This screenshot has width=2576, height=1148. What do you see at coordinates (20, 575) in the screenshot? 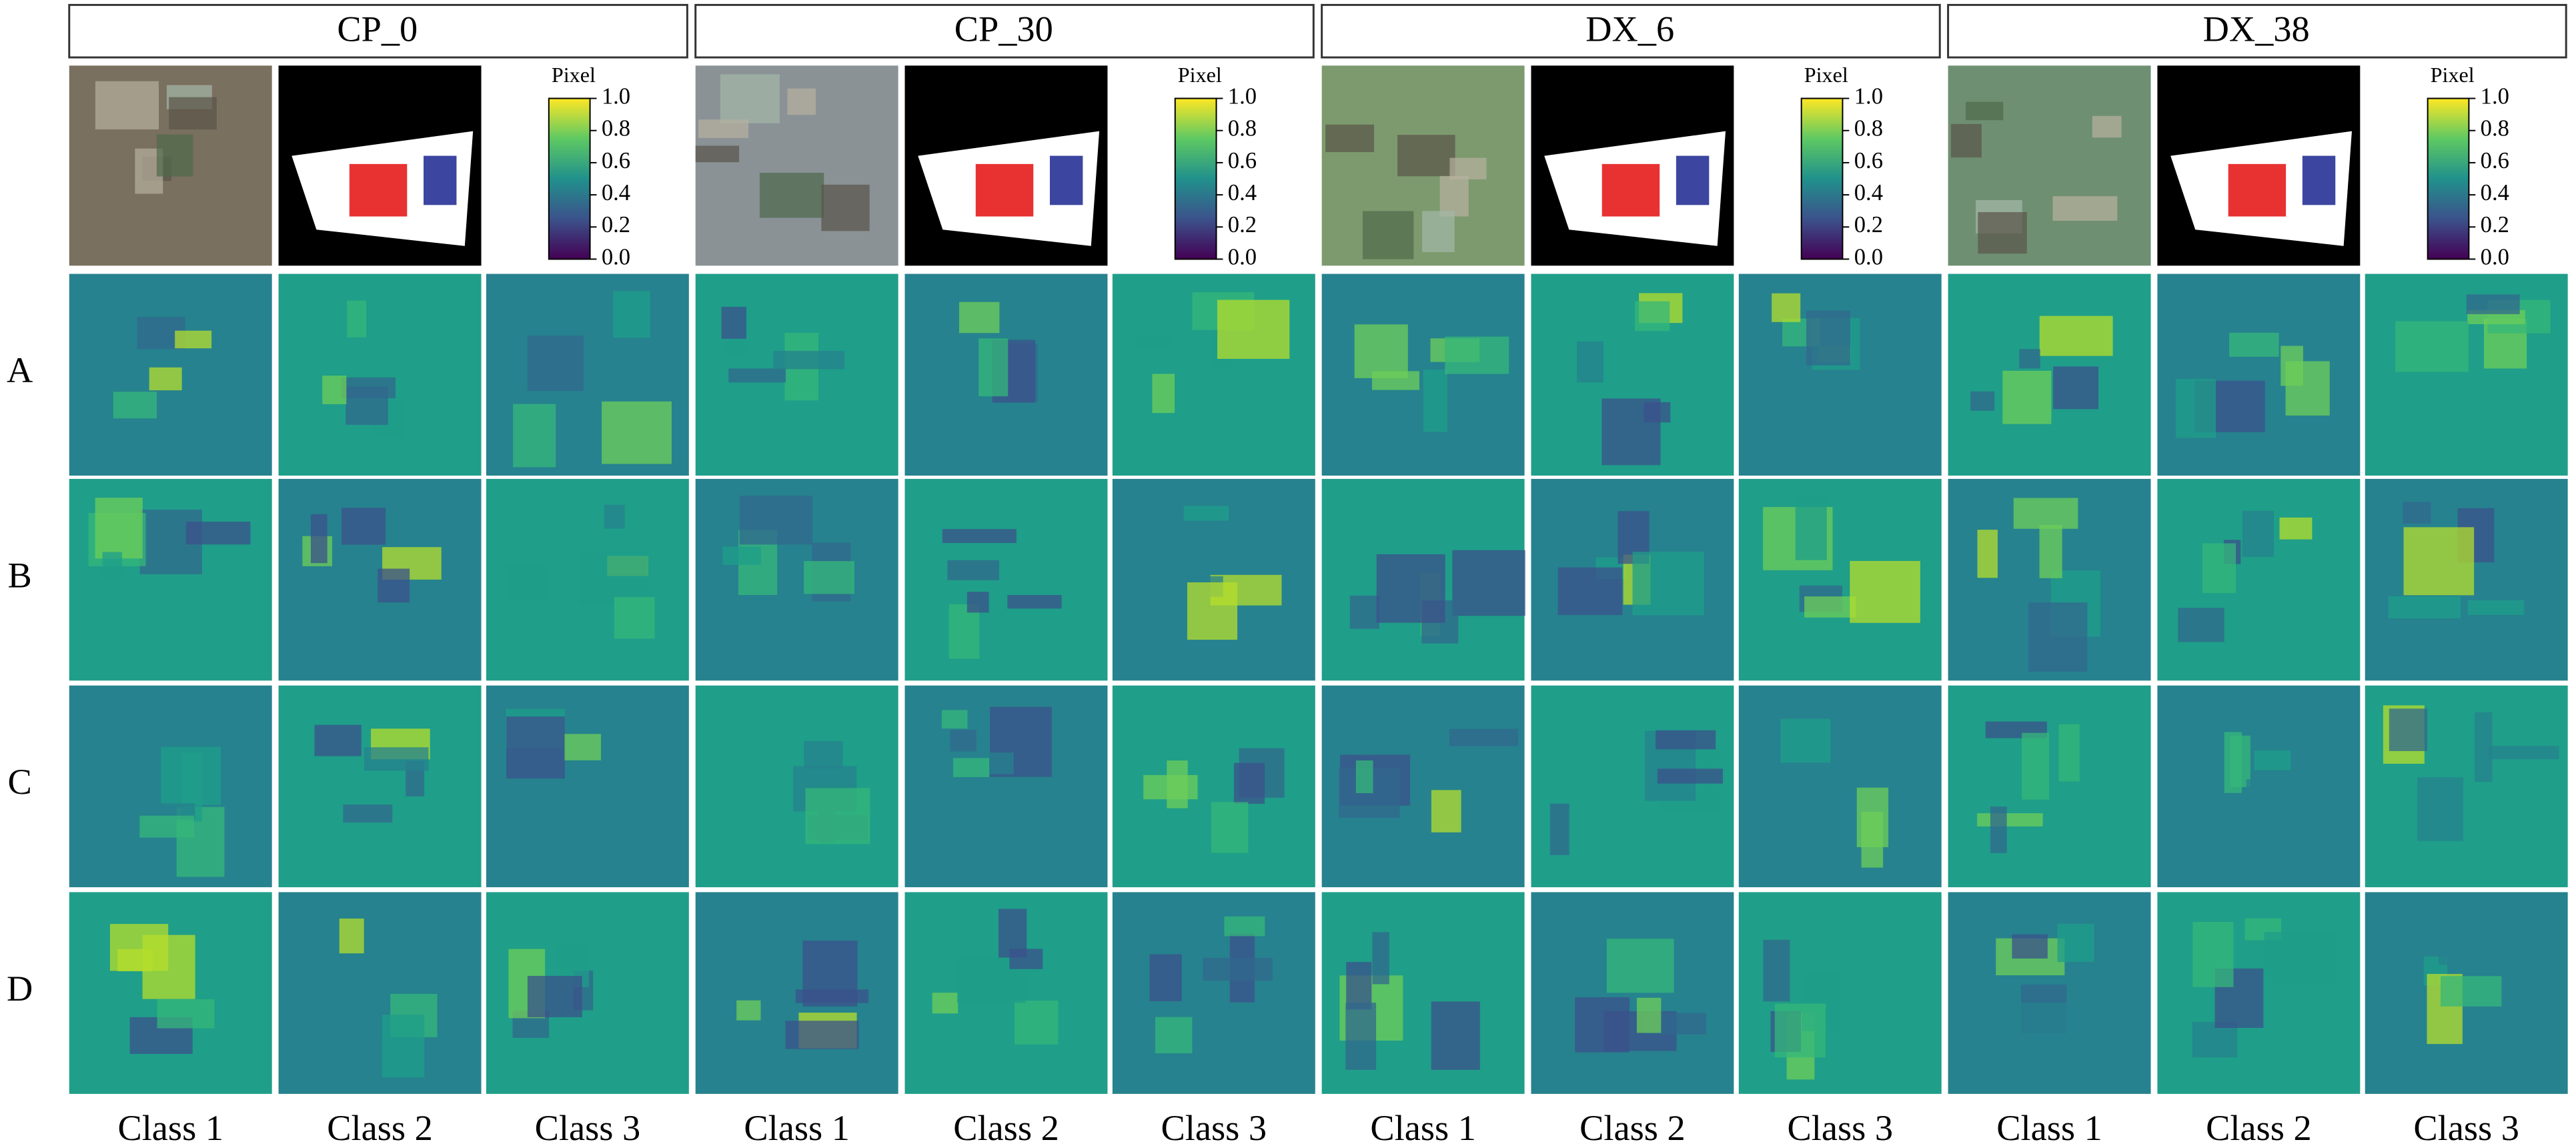
I see `row-label: B` at bounding box center [20, 575].